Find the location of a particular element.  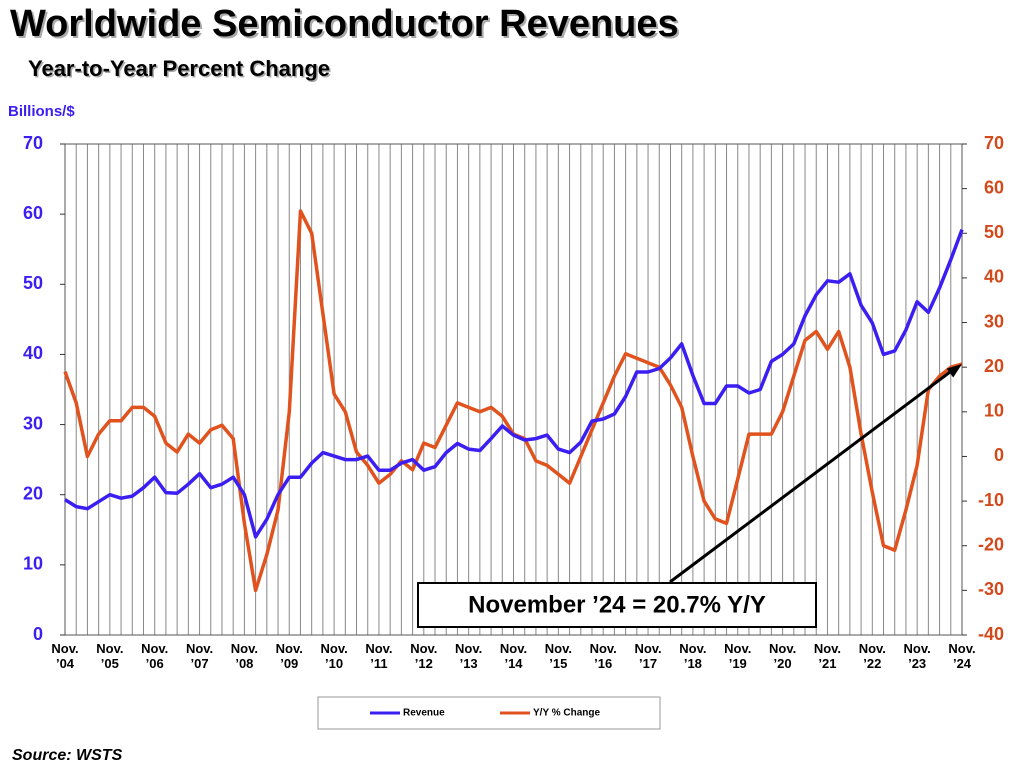

y-tick-label: 10 is located at coordinates (33, 564).